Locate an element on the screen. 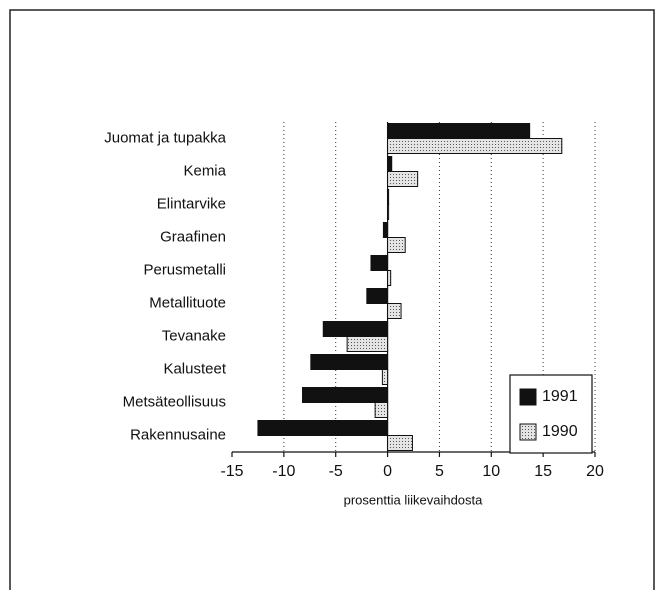 This screenshot has height=595, width=663. y-tick-label: Juomat ja tupakka is located at coordinates (165, 137).